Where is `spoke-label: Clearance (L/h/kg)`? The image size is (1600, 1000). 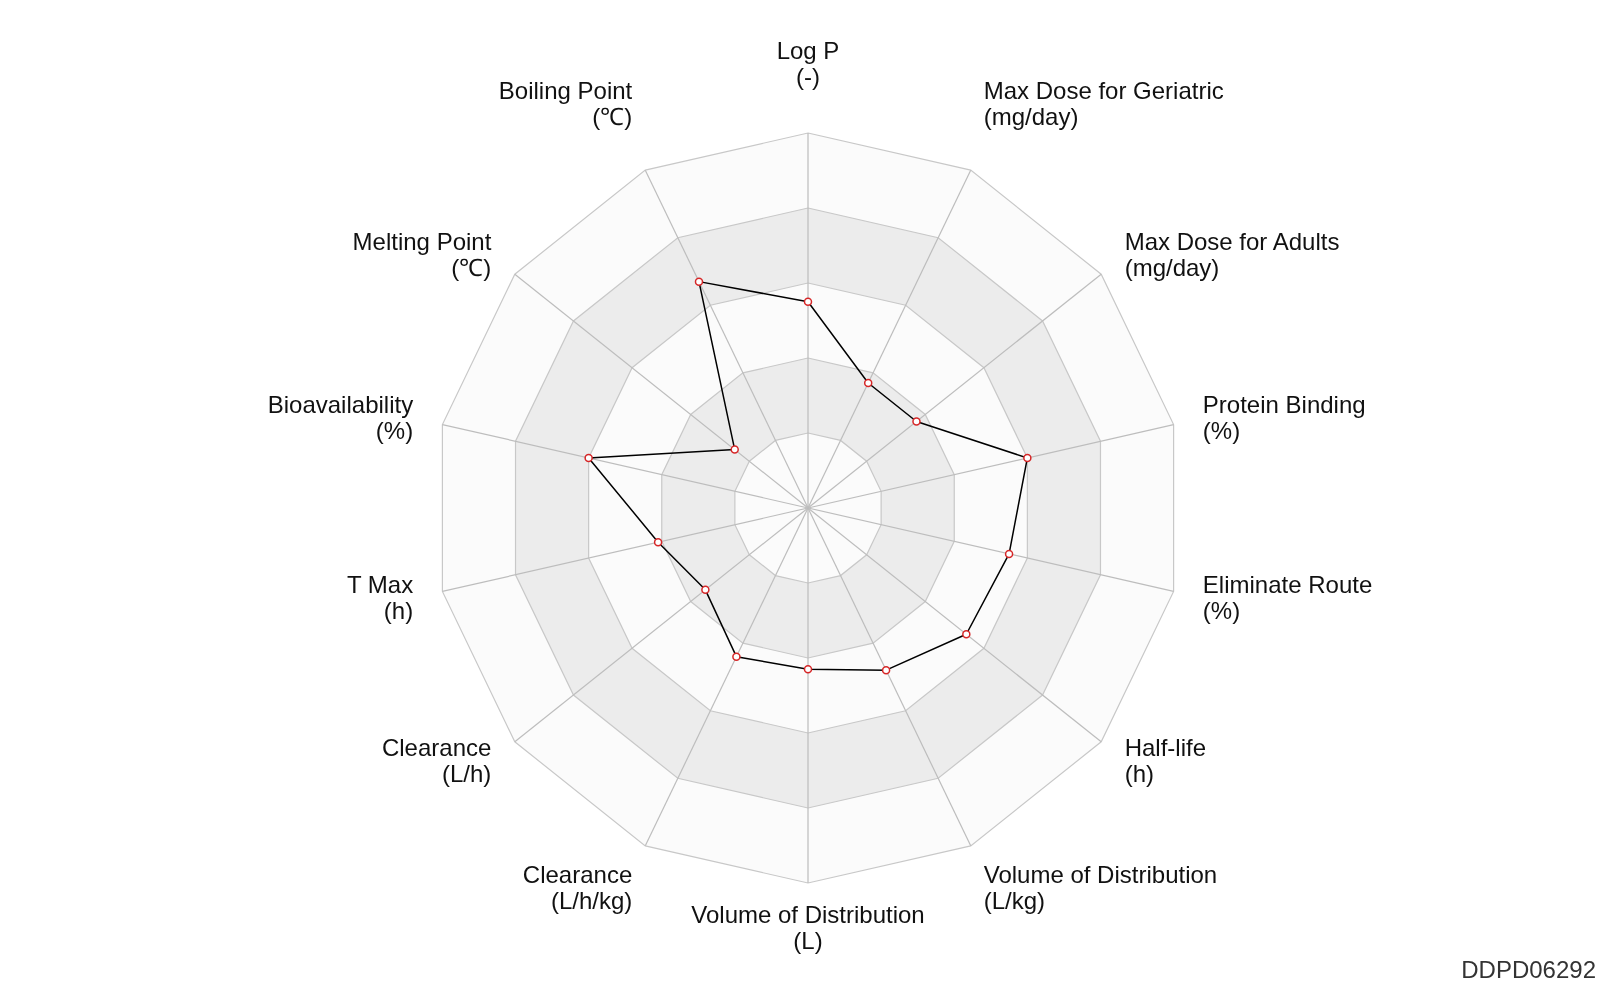 spoke-label: Clearance (L/h/kg) is located at coordinates (577, 887).